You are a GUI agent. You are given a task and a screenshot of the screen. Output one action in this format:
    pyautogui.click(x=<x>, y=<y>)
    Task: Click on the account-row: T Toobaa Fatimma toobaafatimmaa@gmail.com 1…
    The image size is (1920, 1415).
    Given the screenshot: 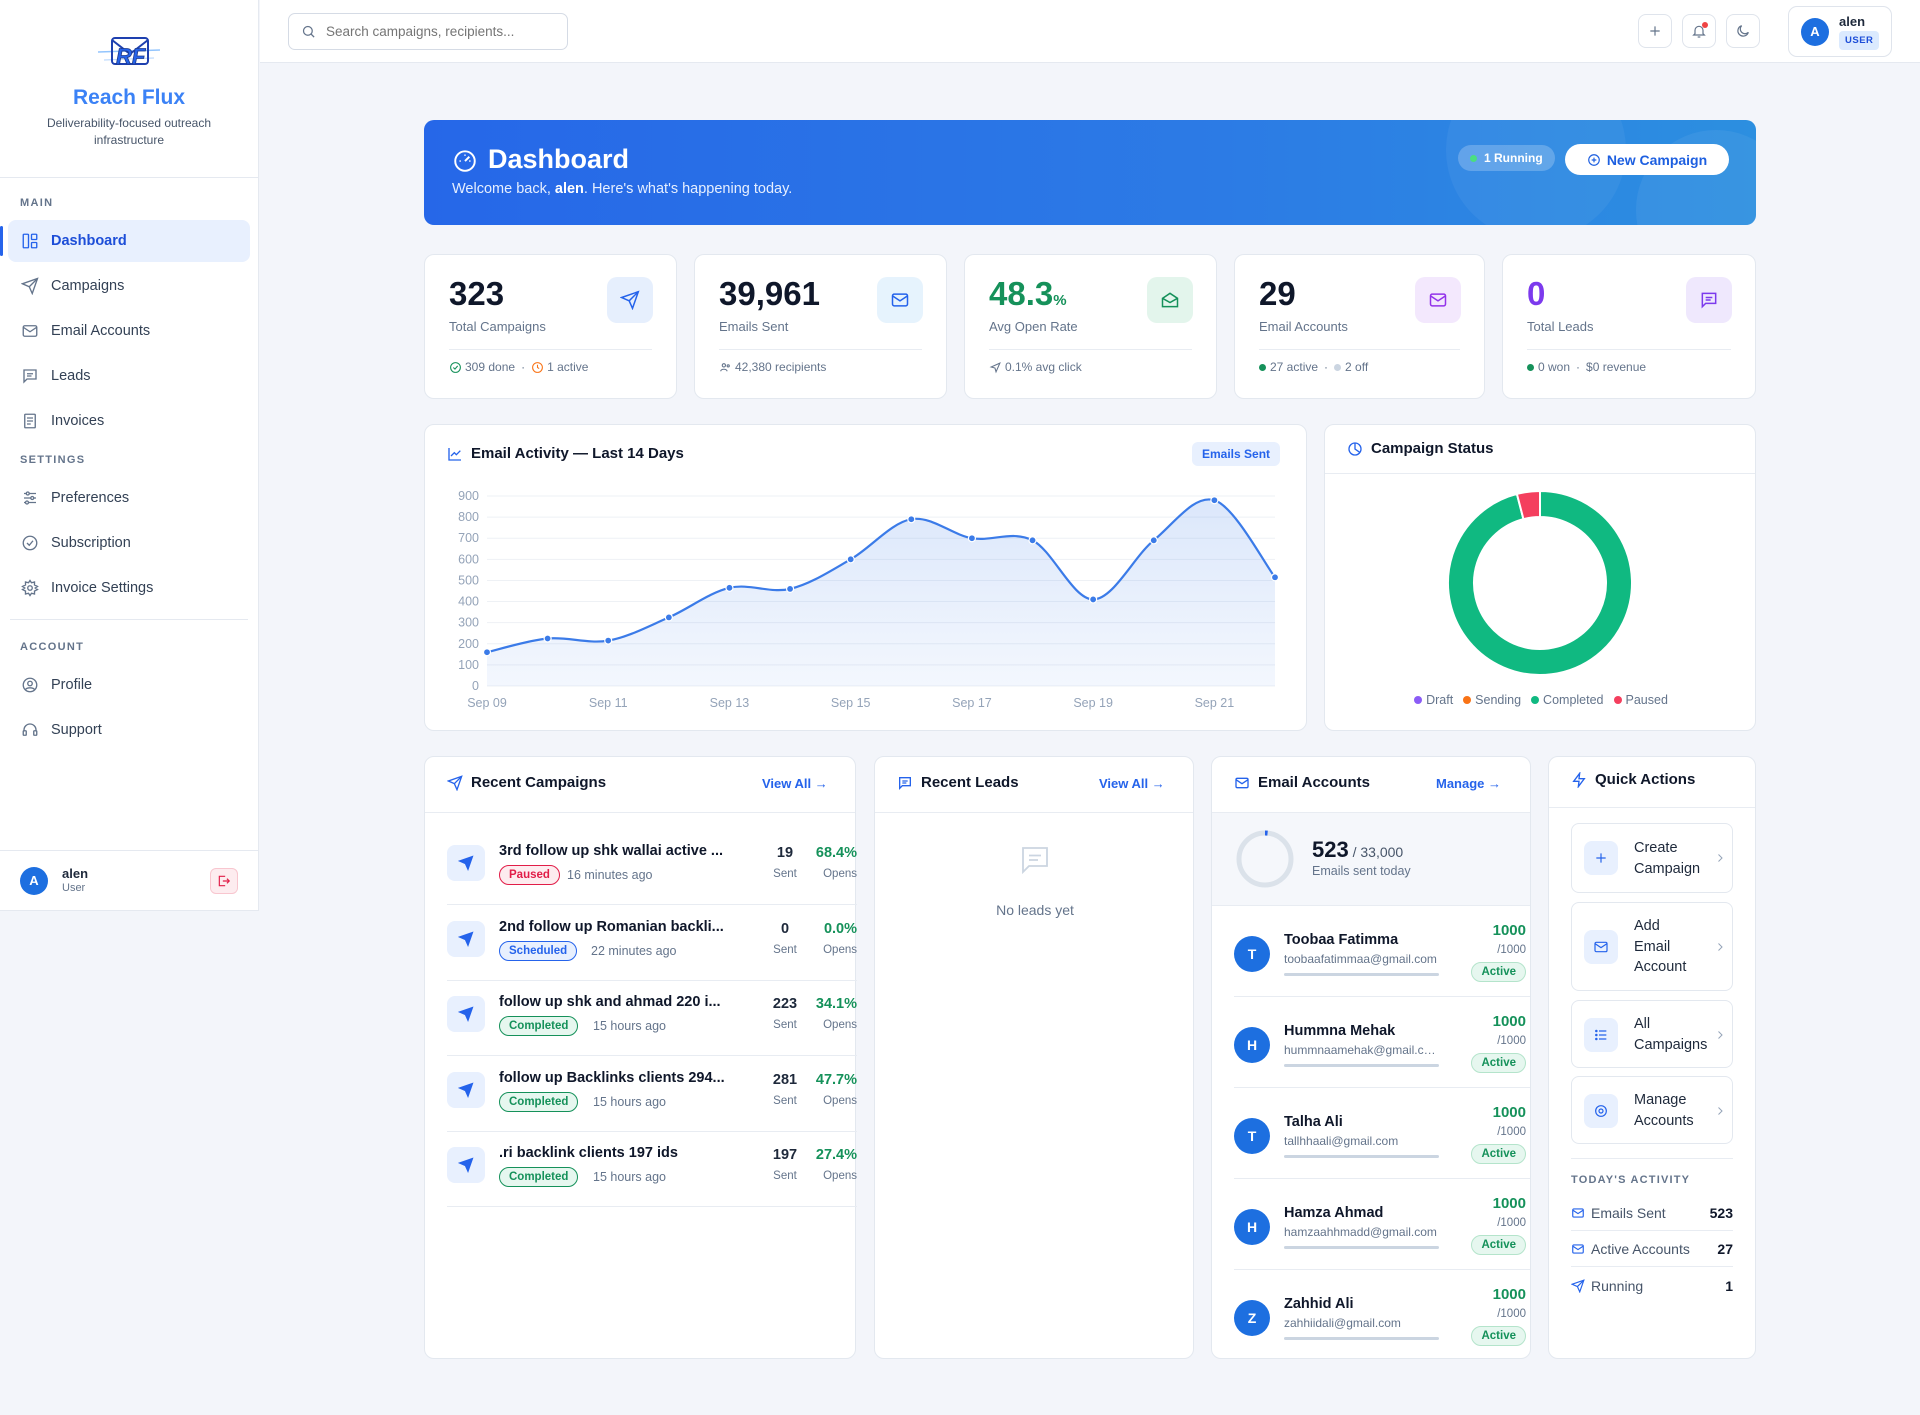 What is the action you would take?
    pyautogui.click(x=1382, y=951)
    